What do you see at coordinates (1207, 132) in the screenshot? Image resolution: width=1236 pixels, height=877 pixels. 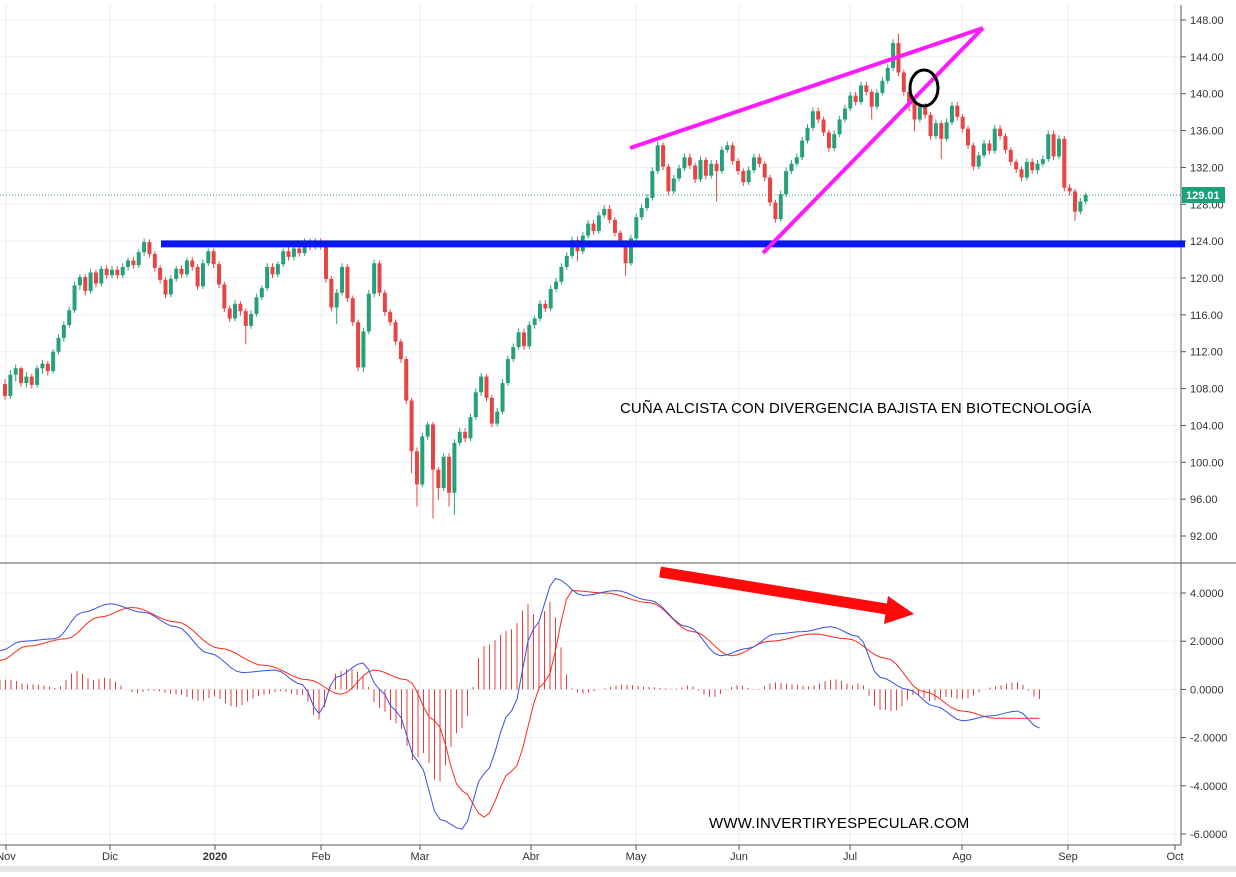 I see `price-tick-label: 136.00` at bounding box center [1207, 132].